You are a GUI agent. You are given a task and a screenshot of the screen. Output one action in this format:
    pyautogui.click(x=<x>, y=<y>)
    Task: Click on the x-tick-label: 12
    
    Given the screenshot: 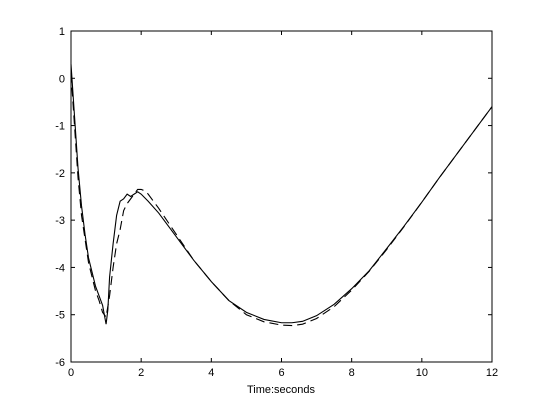 What is the action you would take?
    pyautogui.click(x=492, y=373)
    